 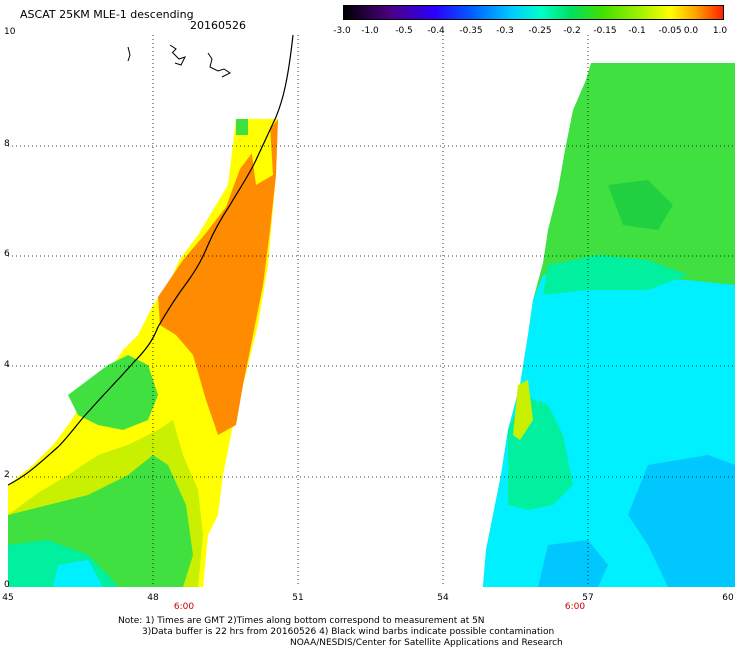 What do you see at coordinates (572, 31) in the screenshot?
I see `colorbar-tick: -0.2` at bounding box center [572, 31].